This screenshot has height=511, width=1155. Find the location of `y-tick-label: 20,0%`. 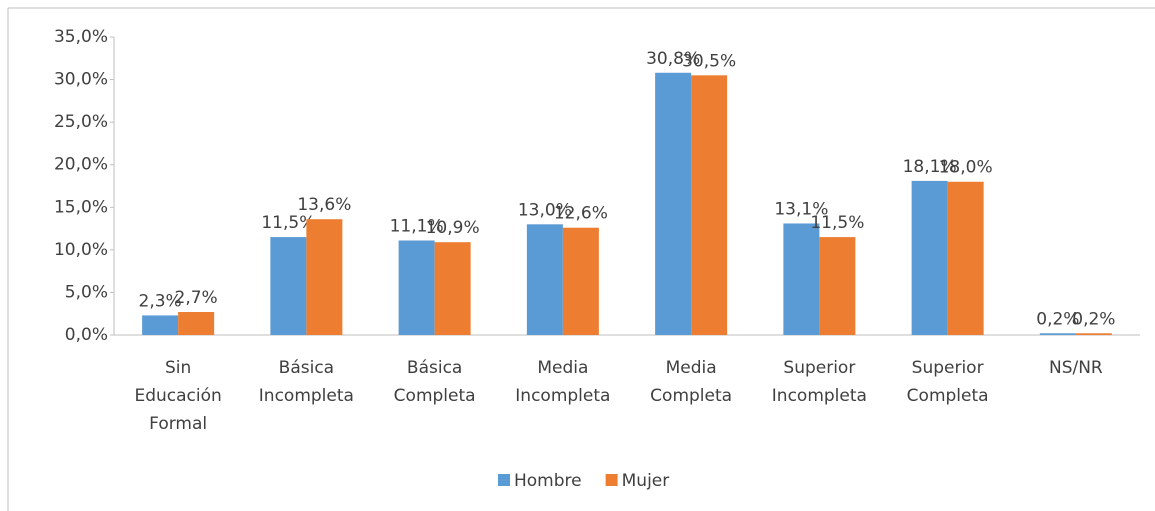

y-tick-label: 20,0% is located at coordinates (81, 165).